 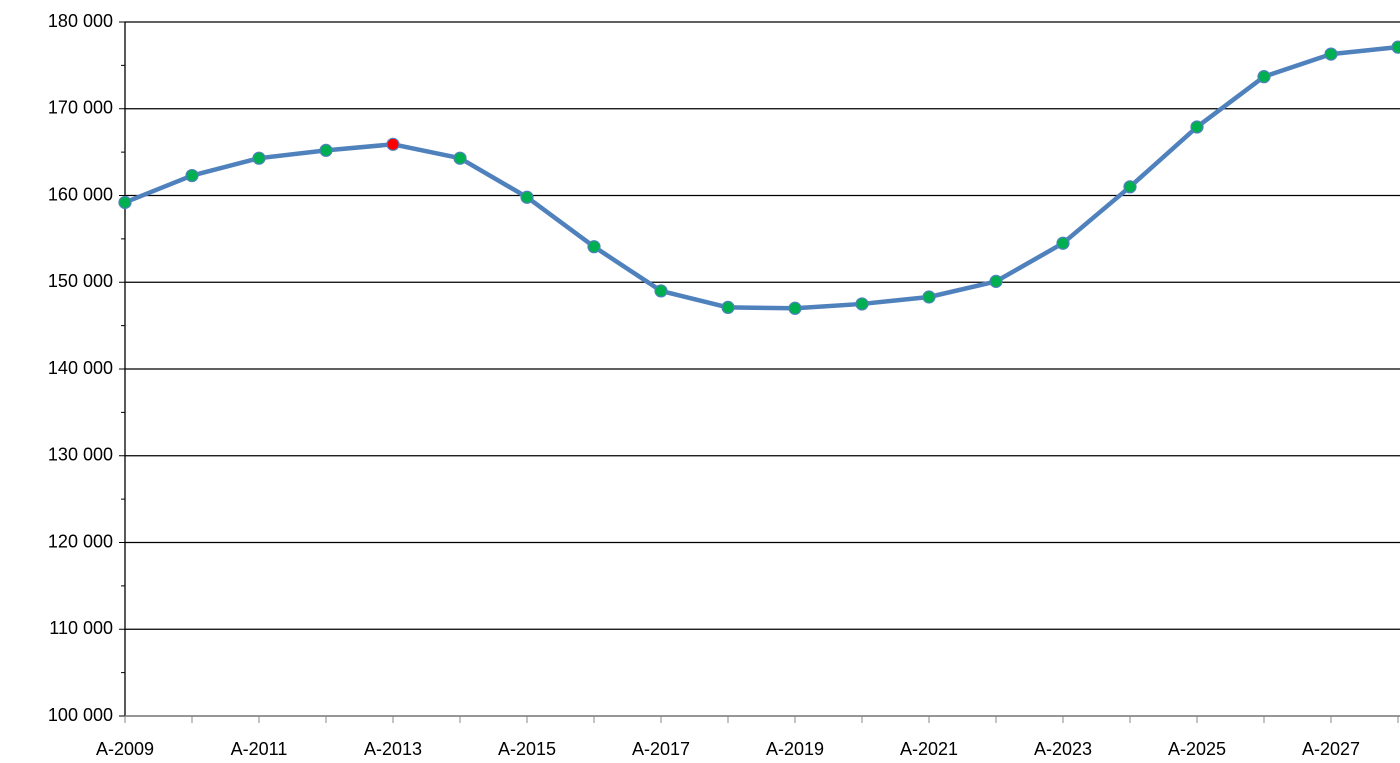 I want to click on x-tick-label: A-2017, so click(x=661, y=749).